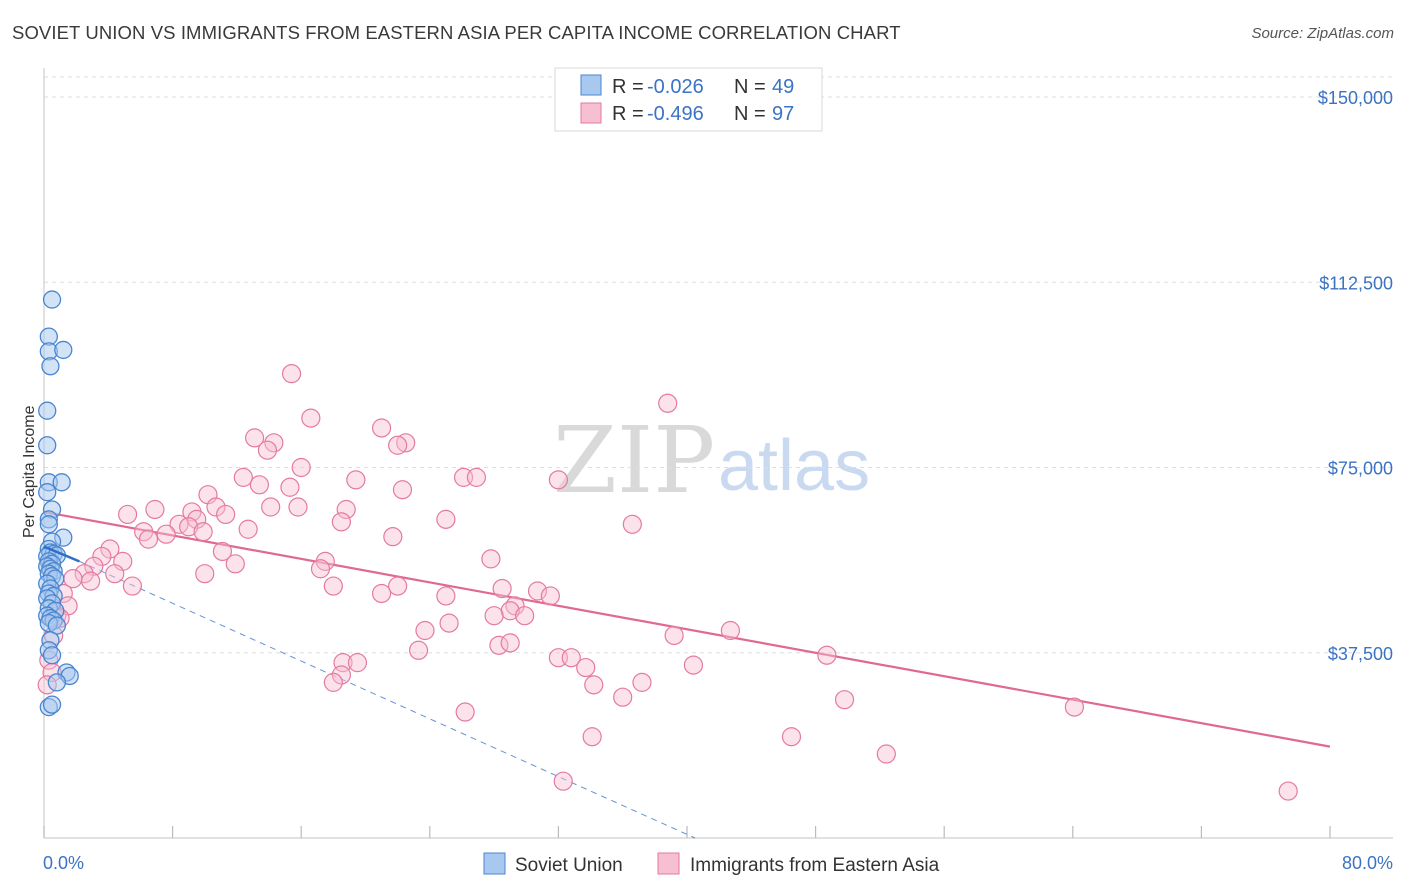  What do you see at coordinates (668, 863) in the screenshot?
I see `bottom-legend-swatch-asia` at bounding box center [668, 863].